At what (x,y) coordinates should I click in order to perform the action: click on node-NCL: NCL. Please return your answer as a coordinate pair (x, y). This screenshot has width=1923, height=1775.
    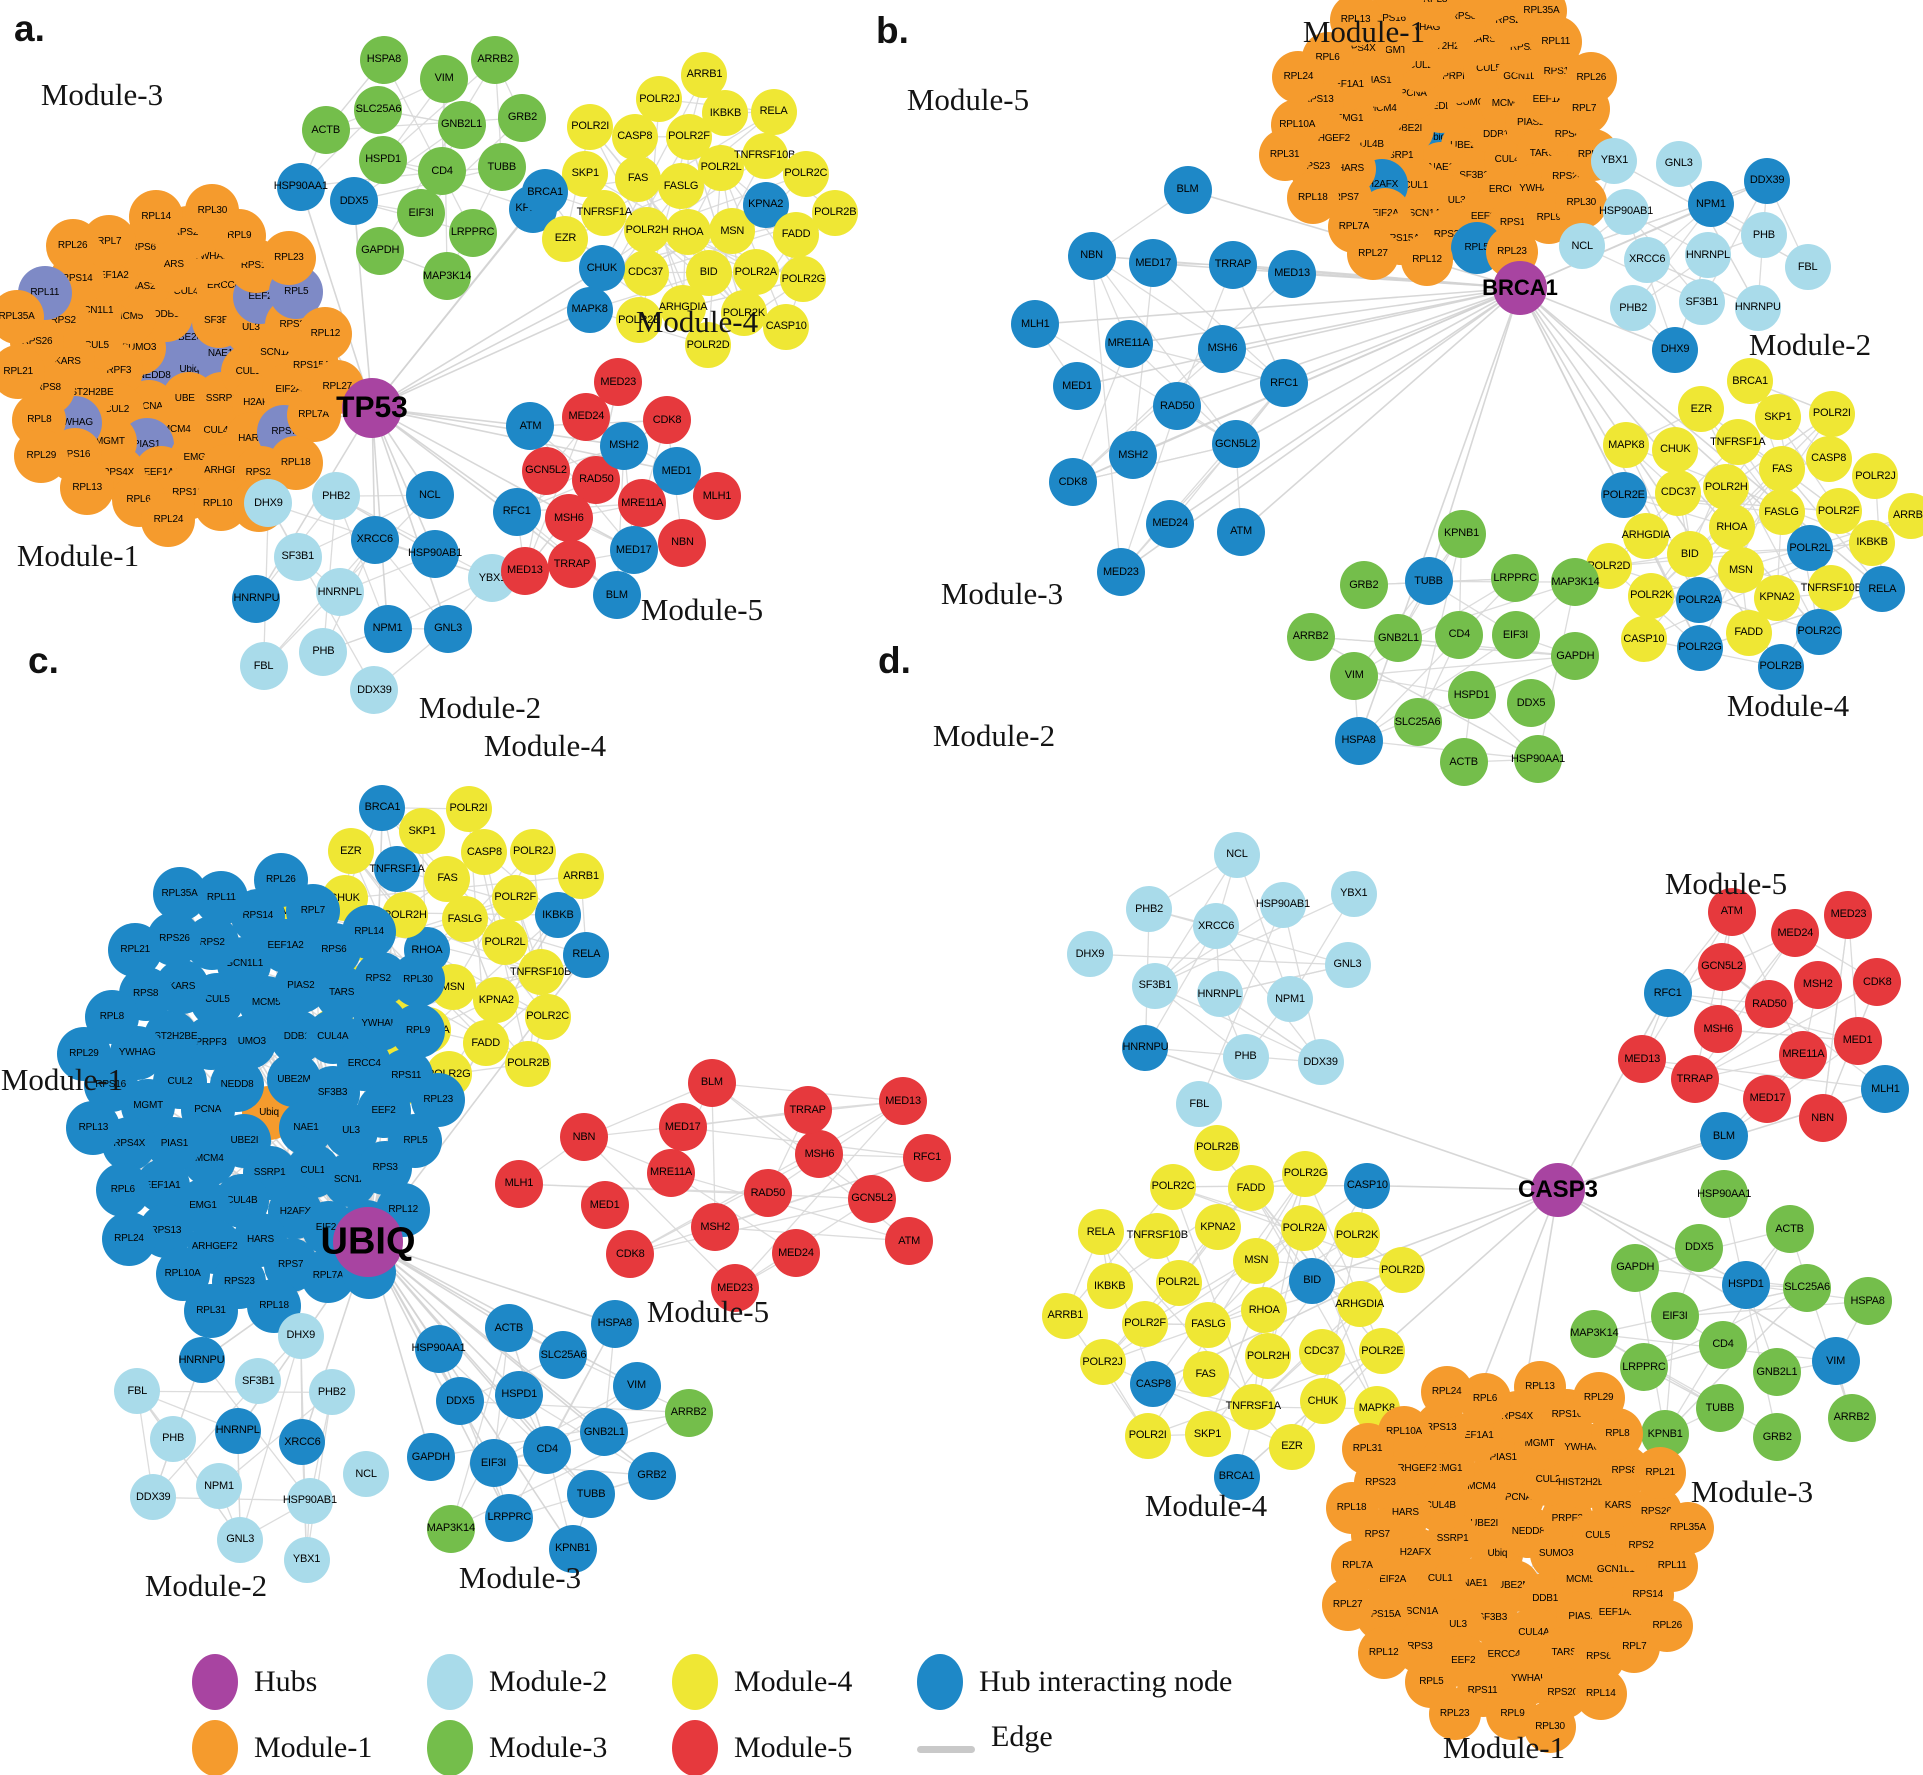
    Looking at the image, I should click on (1236, 854).